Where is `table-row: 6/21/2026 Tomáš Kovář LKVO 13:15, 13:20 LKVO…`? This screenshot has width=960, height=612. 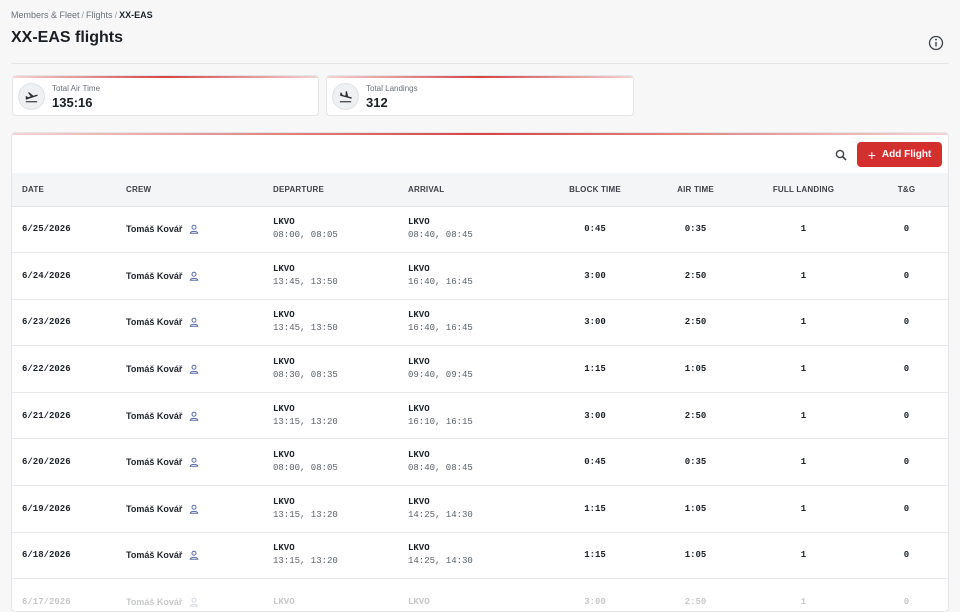 table-row: 6/21/2026 Tomáš Kovář LKVO 13:15, 13:20 LKVO… is located at coordinates (480, 415).